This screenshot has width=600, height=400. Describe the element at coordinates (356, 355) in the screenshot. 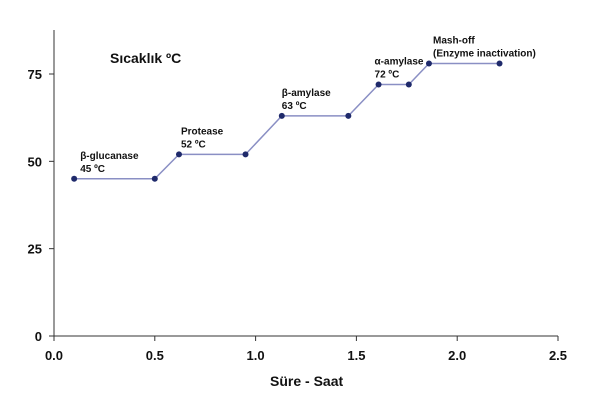

I see `x-tick-label: 1.5` at that location.